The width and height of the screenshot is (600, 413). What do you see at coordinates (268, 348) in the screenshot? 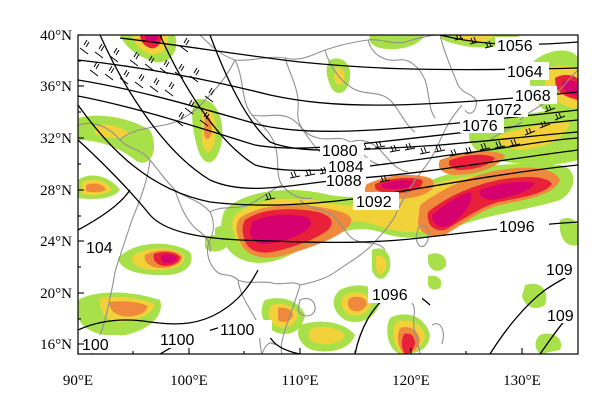
I see `malaysia-outline` at bounding box center [268, 348].